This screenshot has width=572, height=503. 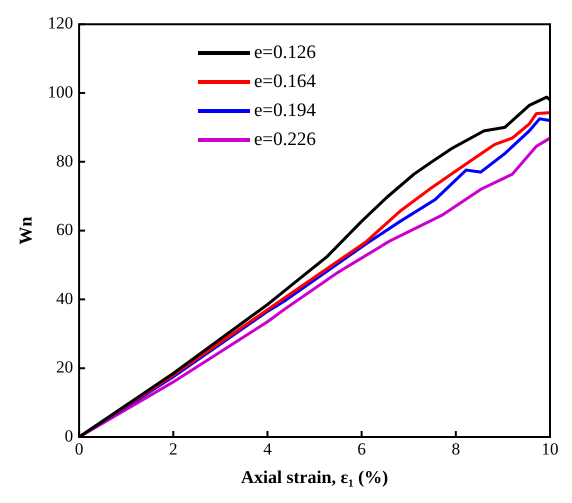 What do you see at coordinates (314, 476) in the screenshot?
I see `x-axis-title: Axial strain, ε₁ (%)` at bounding box center [314, 476].